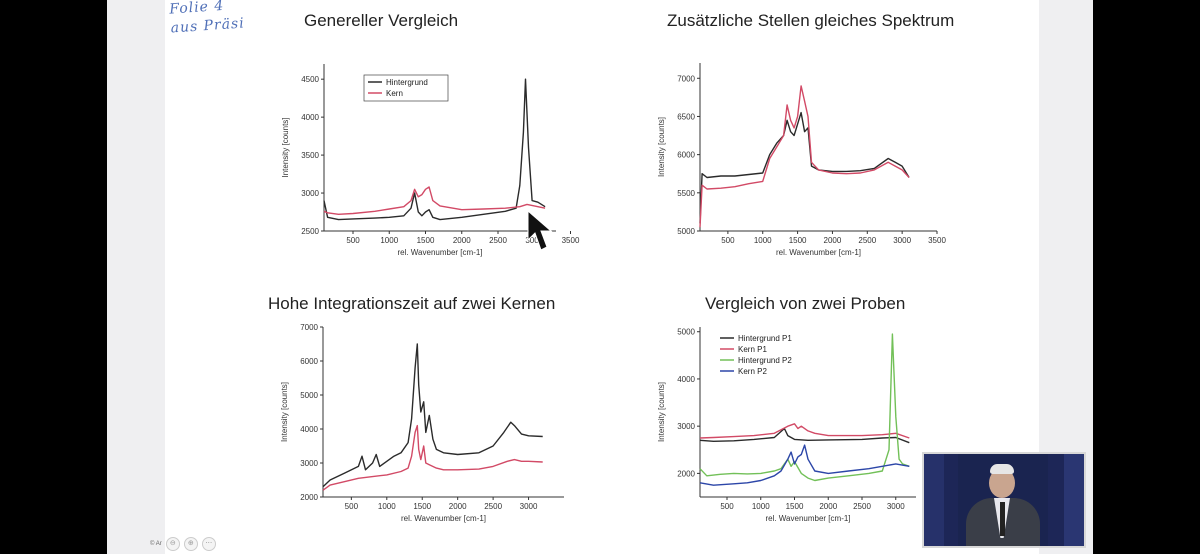  I want to click on presenter-hair, so click(1002, 469).